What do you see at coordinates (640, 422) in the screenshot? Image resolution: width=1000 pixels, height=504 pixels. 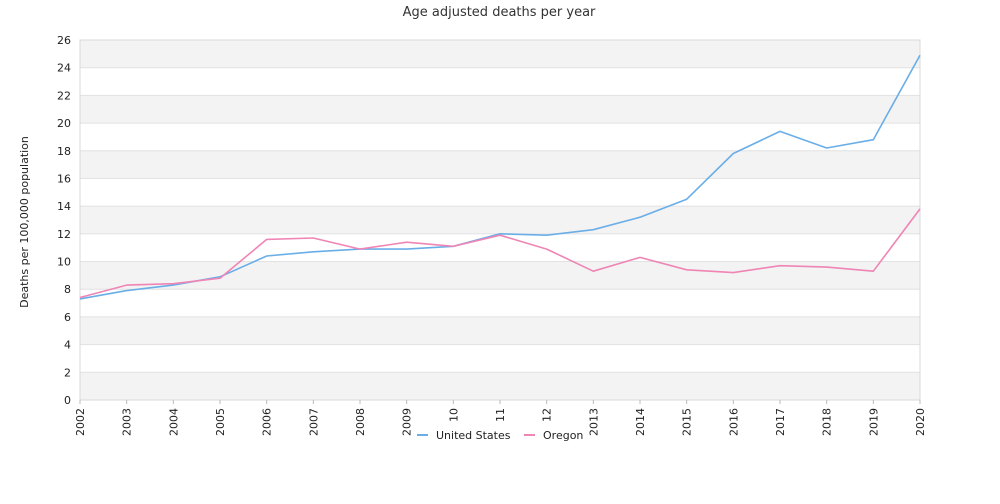 I see `x-tick-label: 2014` at bounding box center [640, 422].